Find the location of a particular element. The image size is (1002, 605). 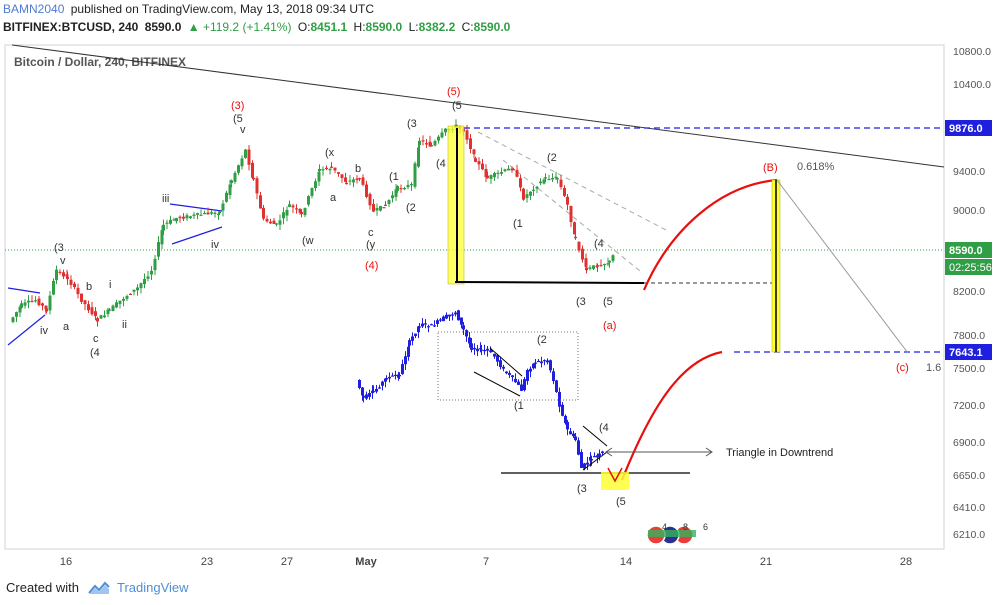

arrow-head-left is located at coordinates (609, 452).